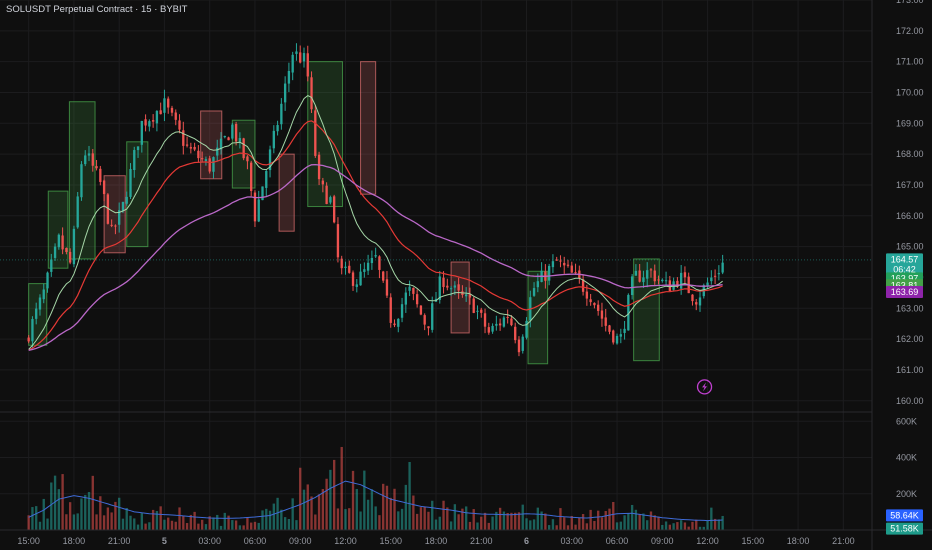 This screenshot has height=550, width=932. What do you see at coordinates (300, 541) in the screenshot?
I see `time-tick-label: 09:00` at bounding box center [300, 541].